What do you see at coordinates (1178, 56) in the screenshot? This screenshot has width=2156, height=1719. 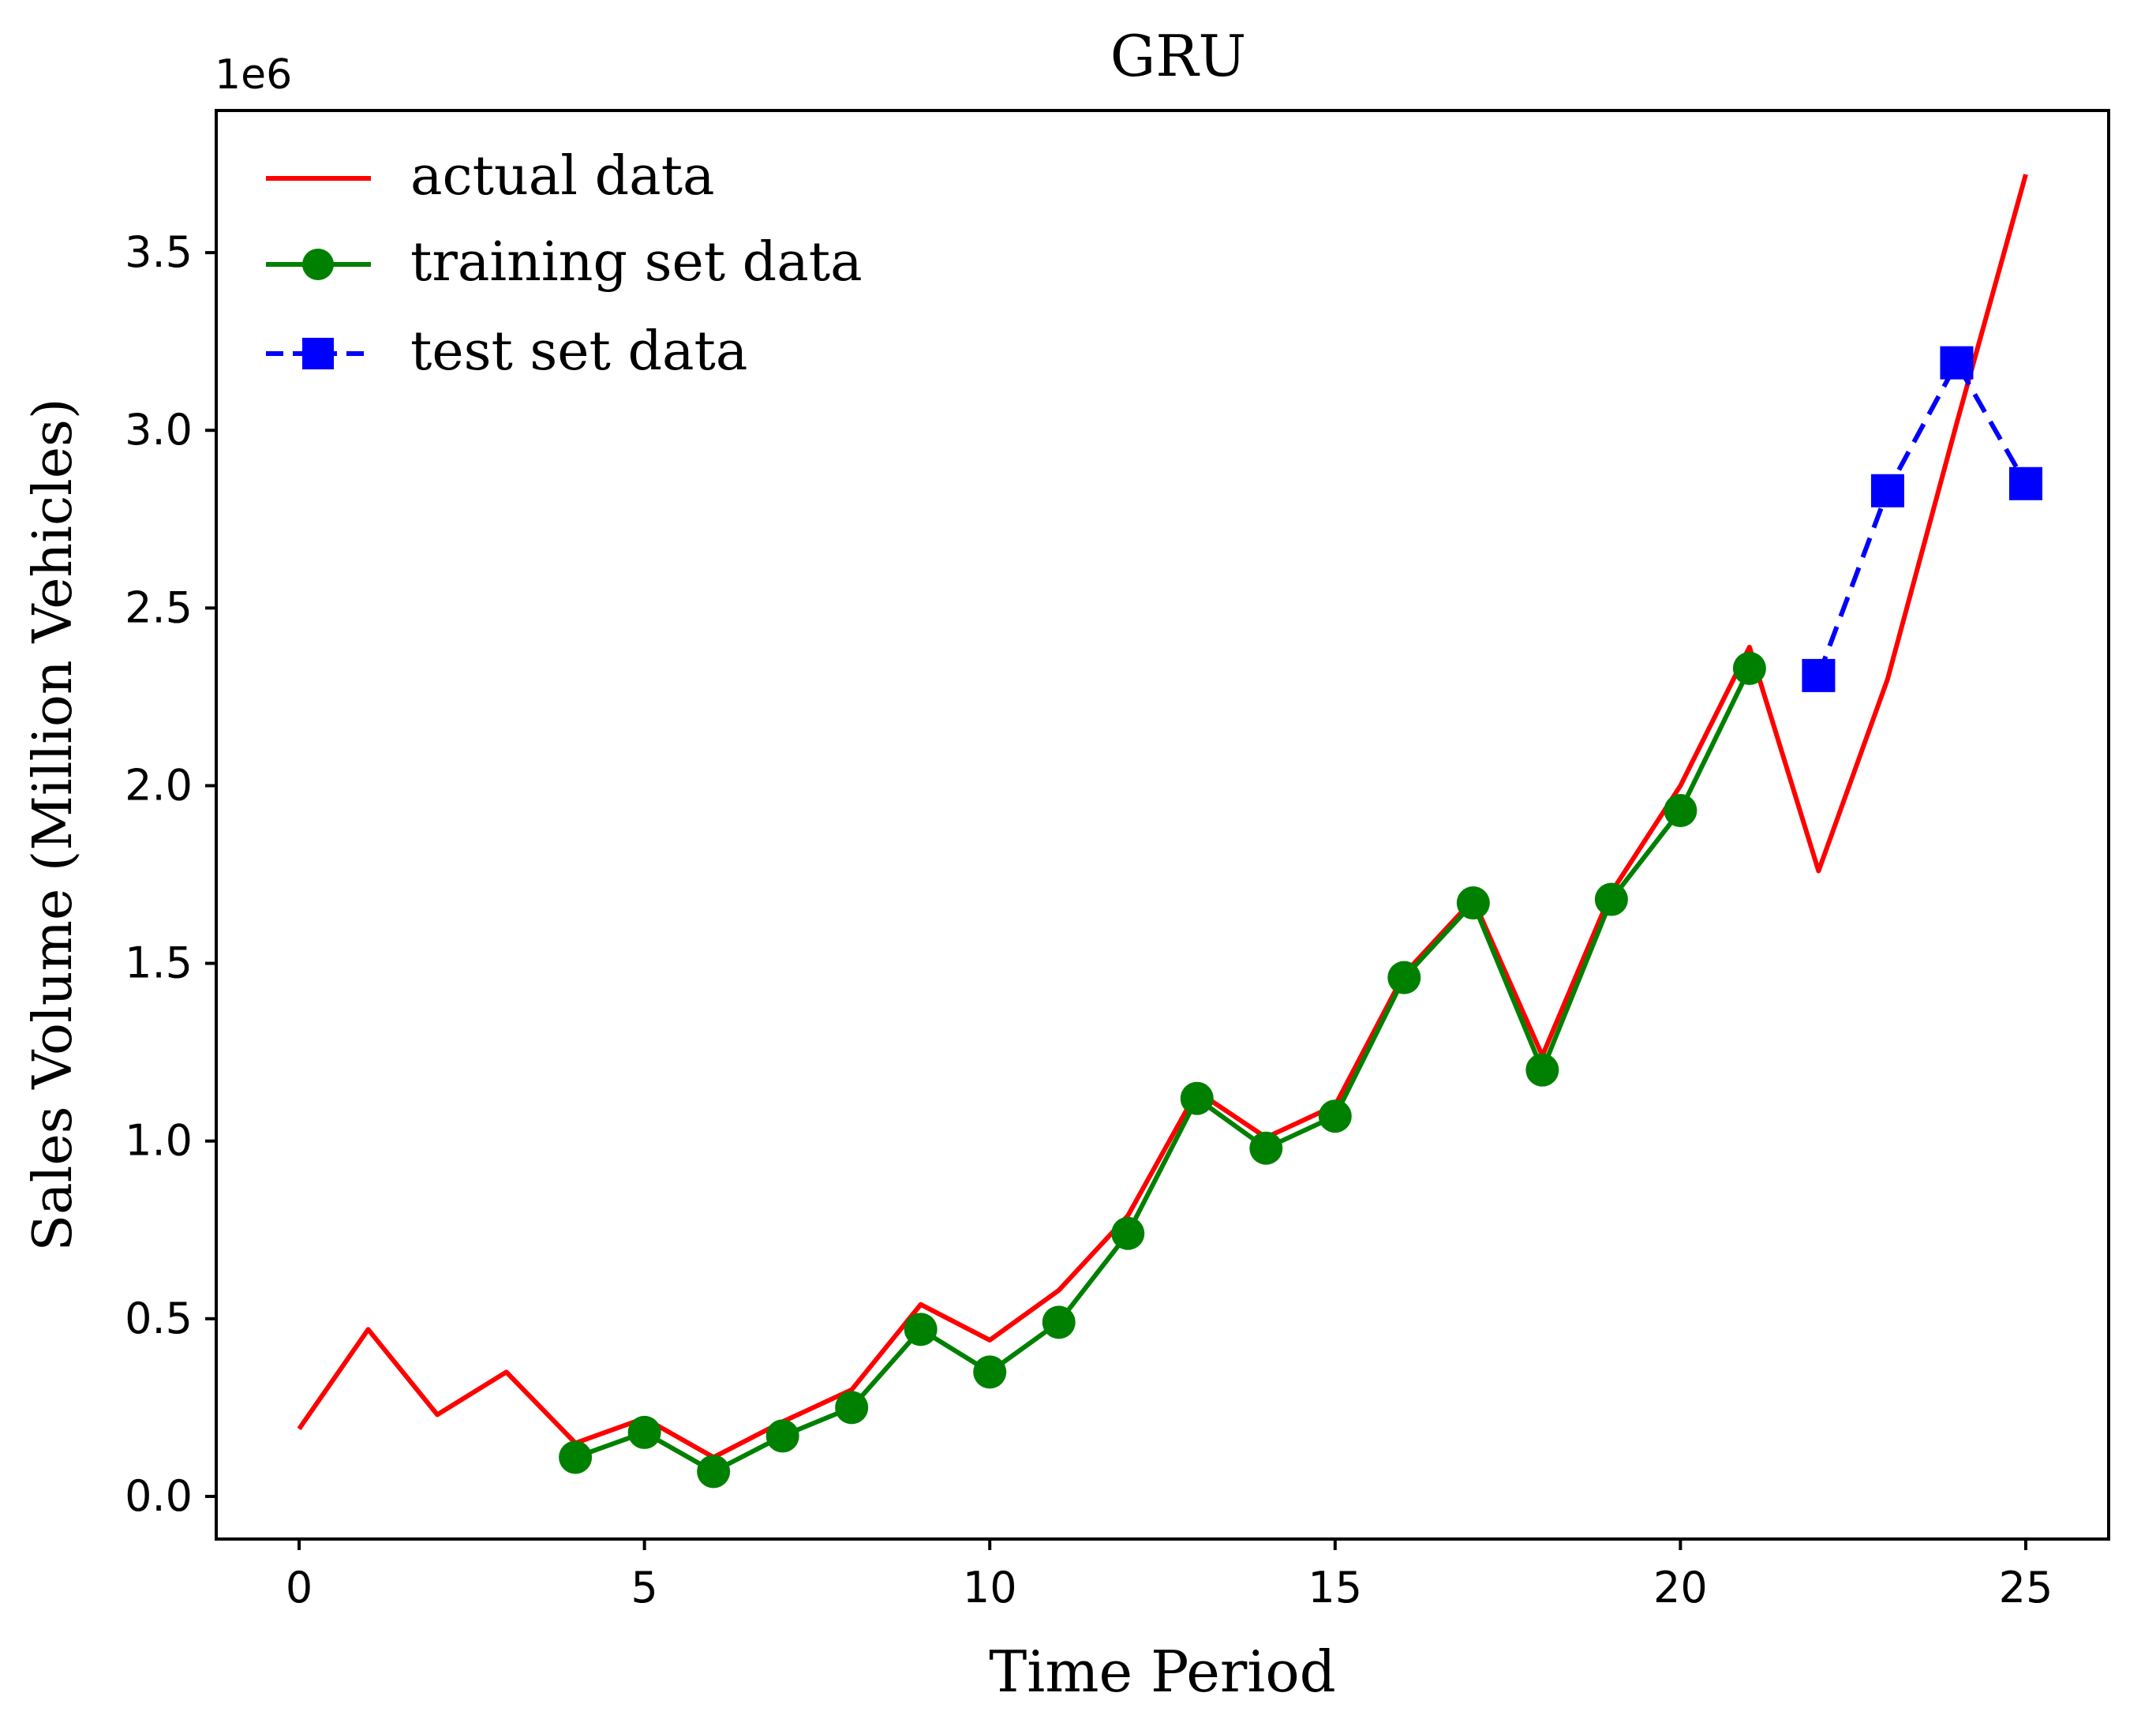 I see `chart-title: GRU` at bounding box center [1178, 56].